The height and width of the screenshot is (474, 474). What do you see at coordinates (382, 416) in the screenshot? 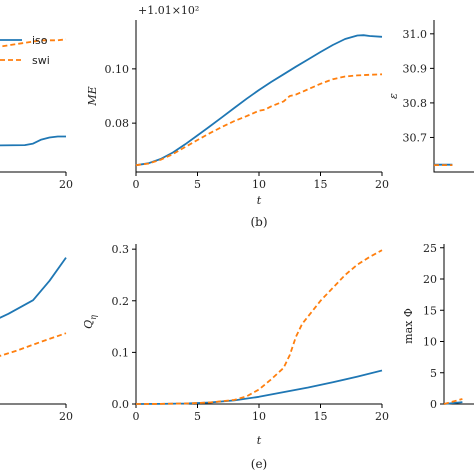
I see `panel-e-x-tick-label: 20` at bounding box center [382, 416].